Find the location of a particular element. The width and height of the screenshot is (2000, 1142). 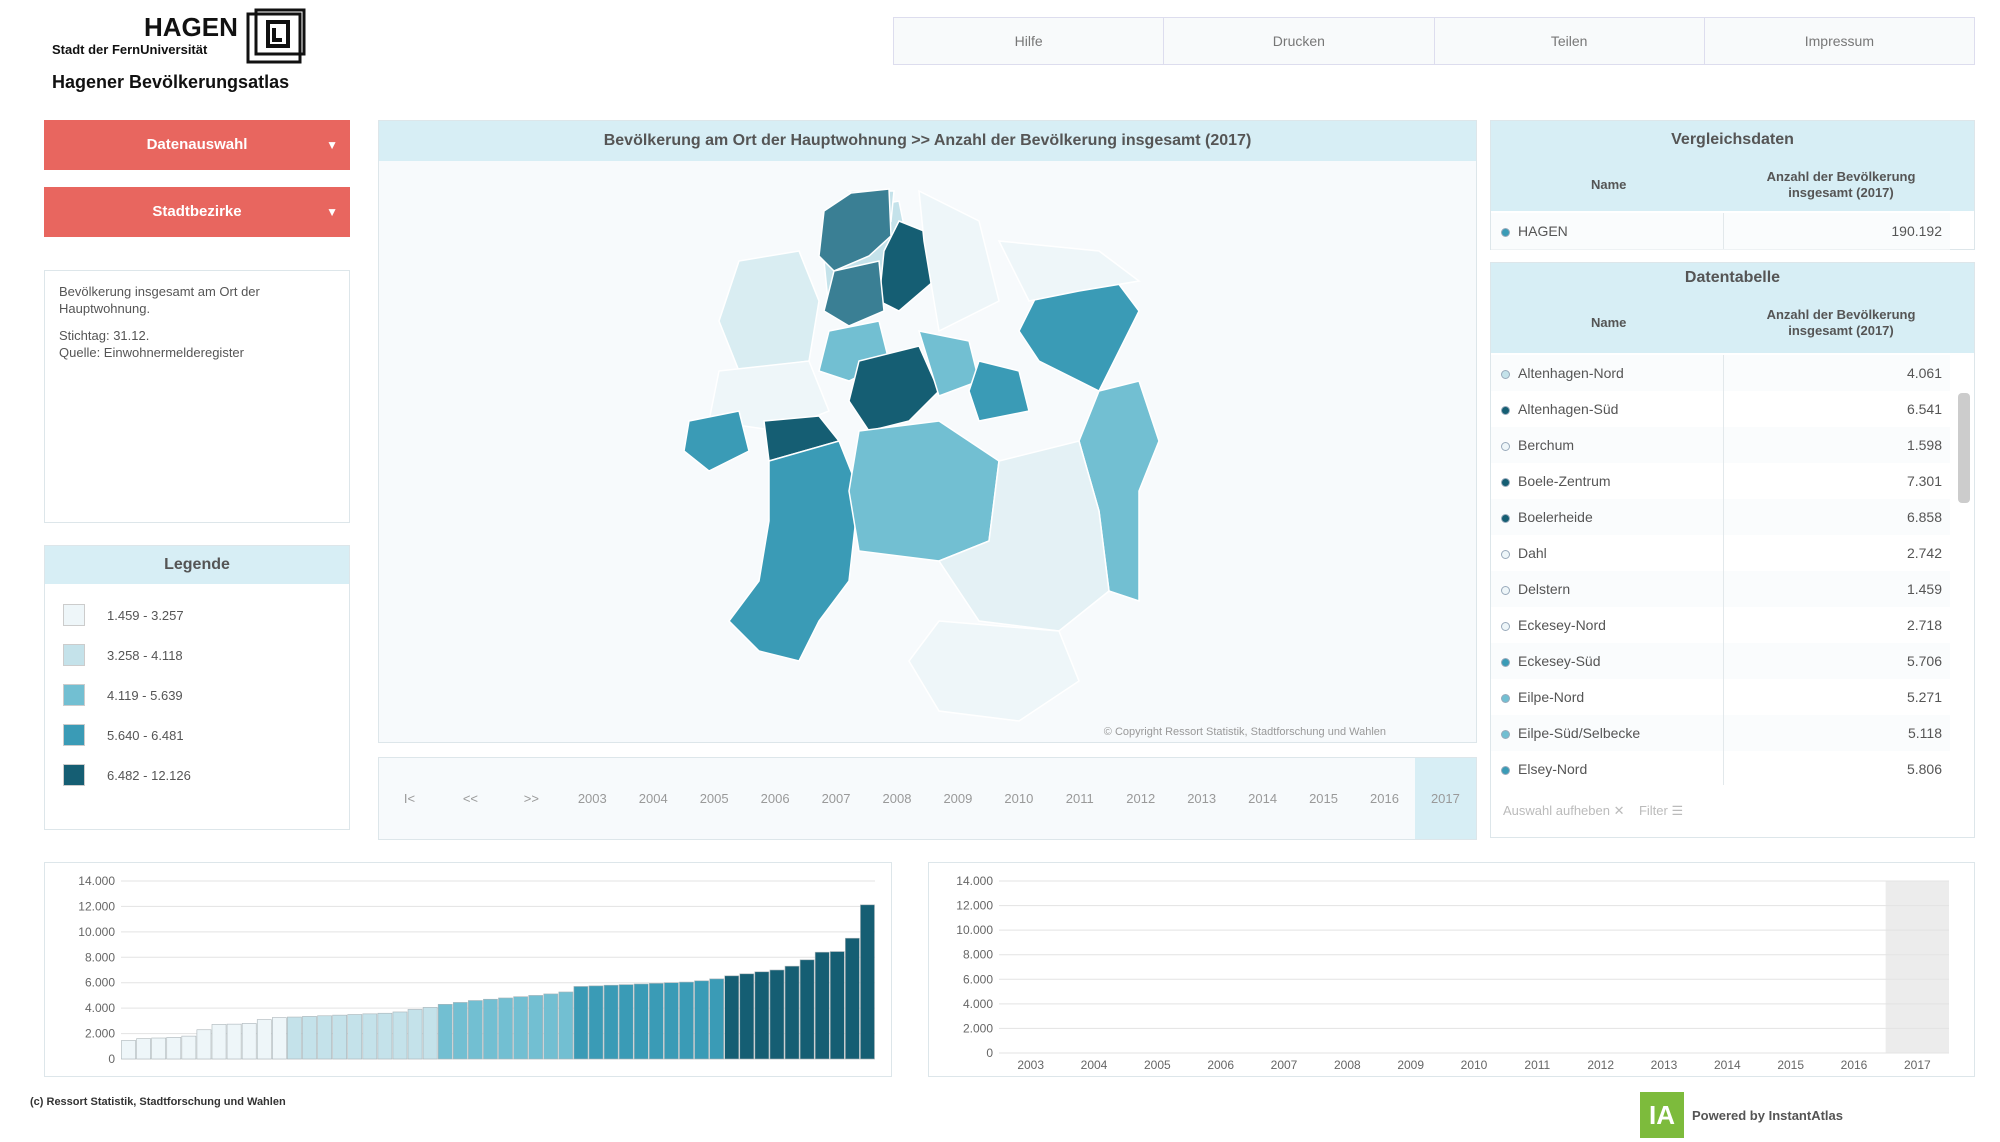

table-row: Berchum 1.598 is located at coordinates (1720, 445).